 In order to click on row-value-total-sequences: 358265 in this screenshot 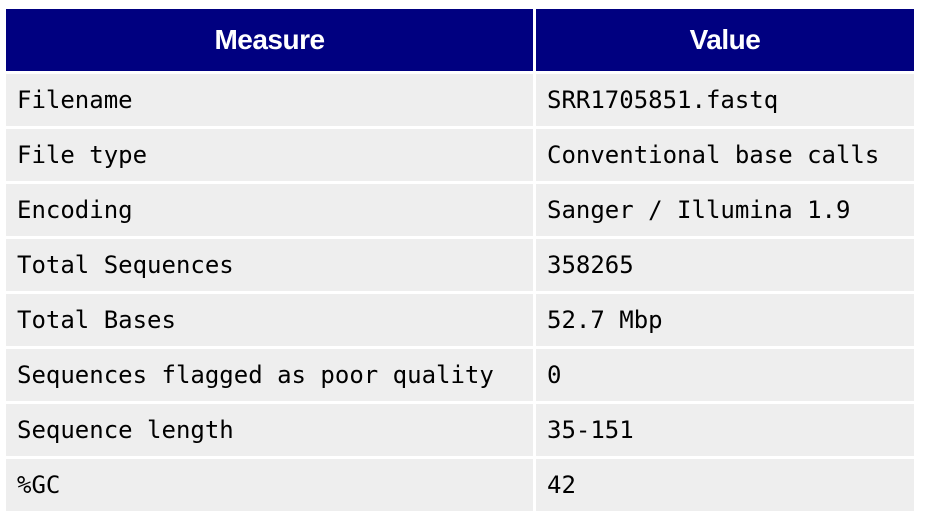, I will do `click(725, 265)`.